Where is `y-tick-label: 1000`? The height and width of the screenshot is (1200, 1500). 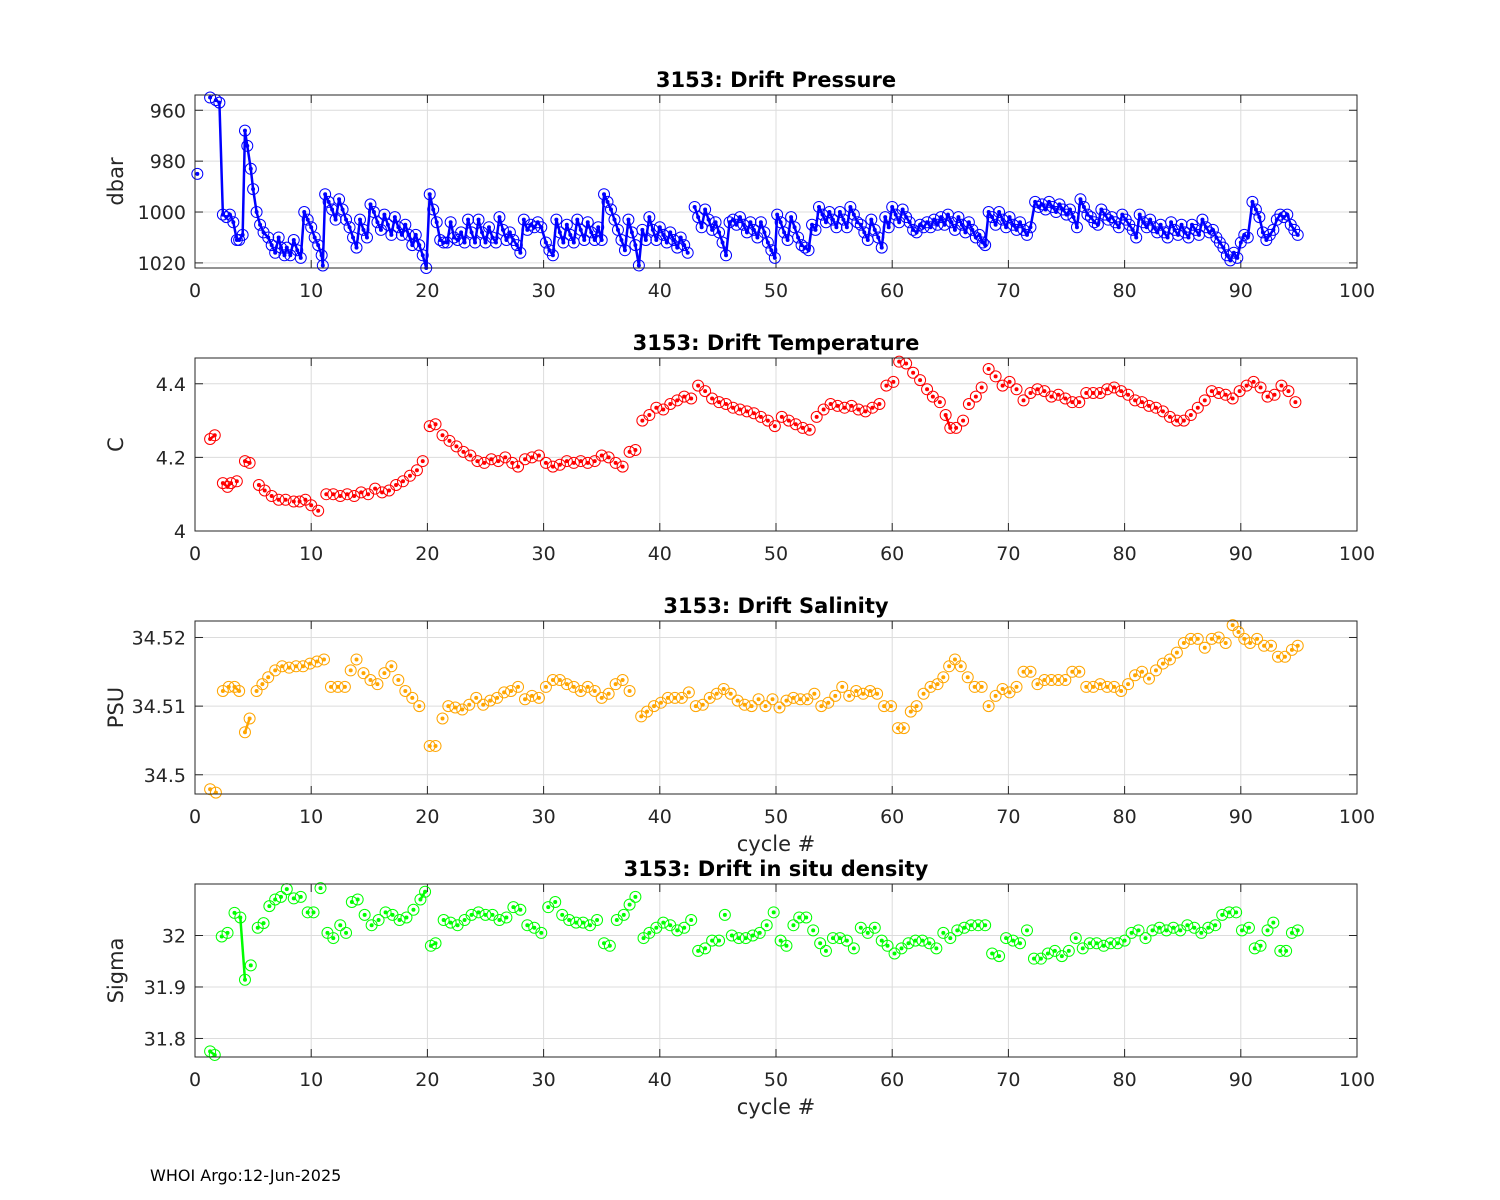
y-tick-label: 1000 is located at coordinates (162, 213).